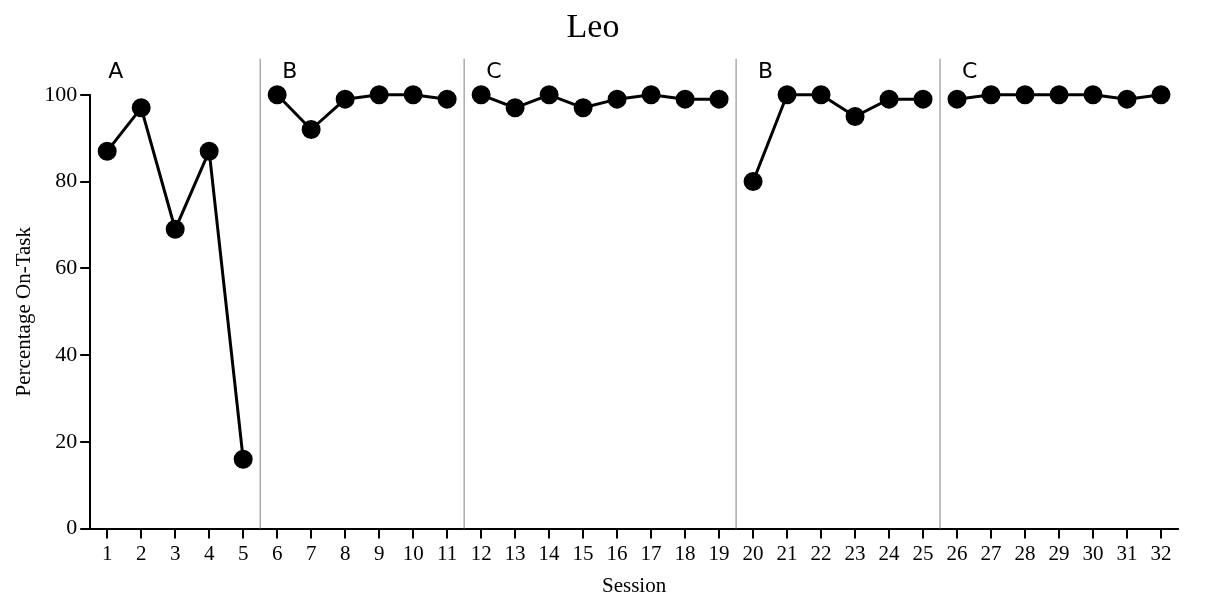 The width and height of the screenshot is (1209, 609). What do you see at coordinates (583, 552) in the screenshot?
I see `x-tick-label: 15` at bounding box center [583, 552].